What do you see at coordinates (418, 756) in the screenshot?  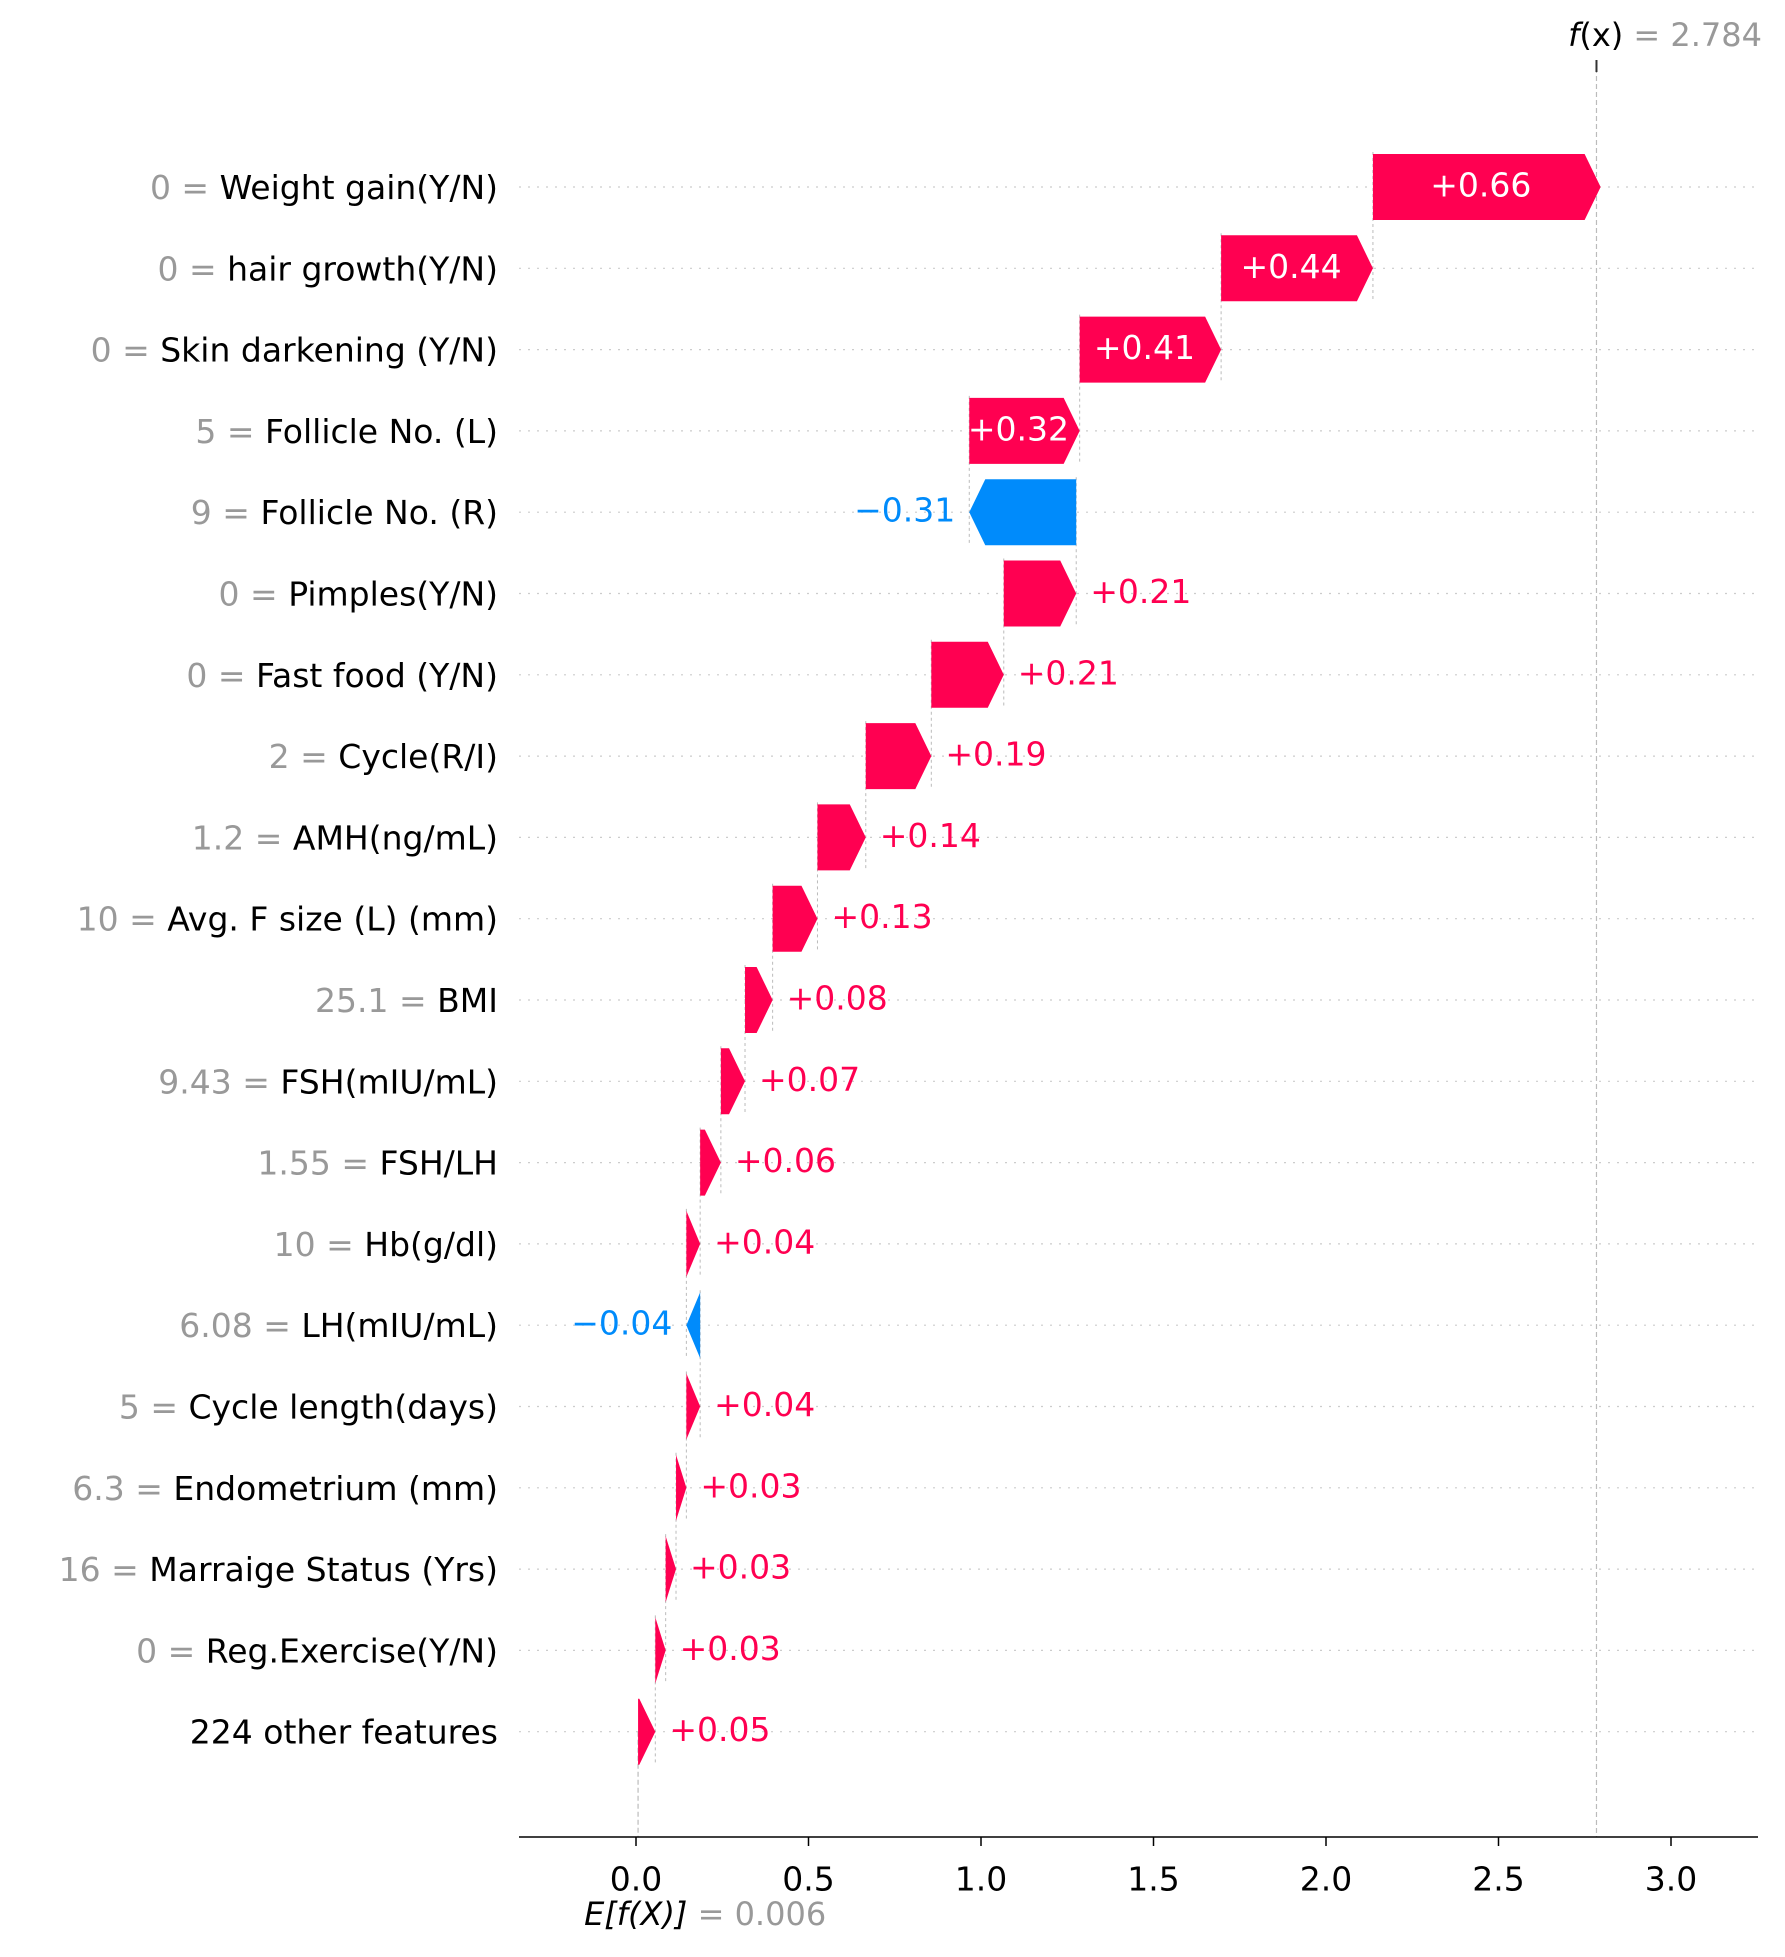 I see `feature-name: Cycle(R/I)` at bounding box center [418, 756].